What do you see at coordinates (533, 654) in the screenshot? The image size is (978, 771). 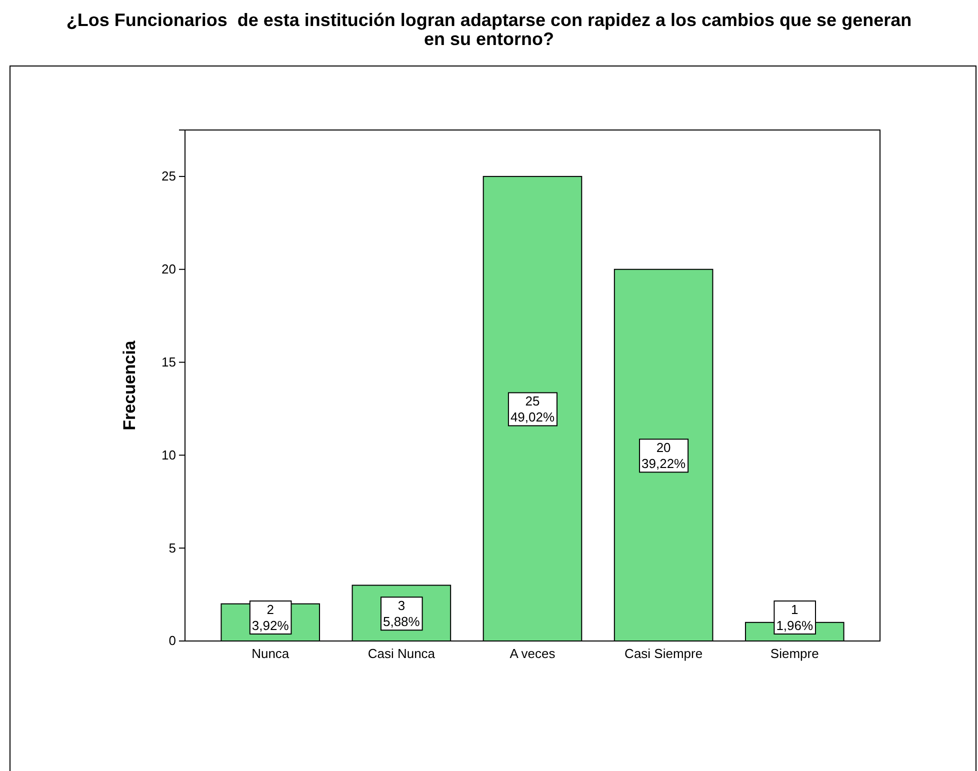 I see `x-tick-label: A veces` at bounding box center [533, 654].